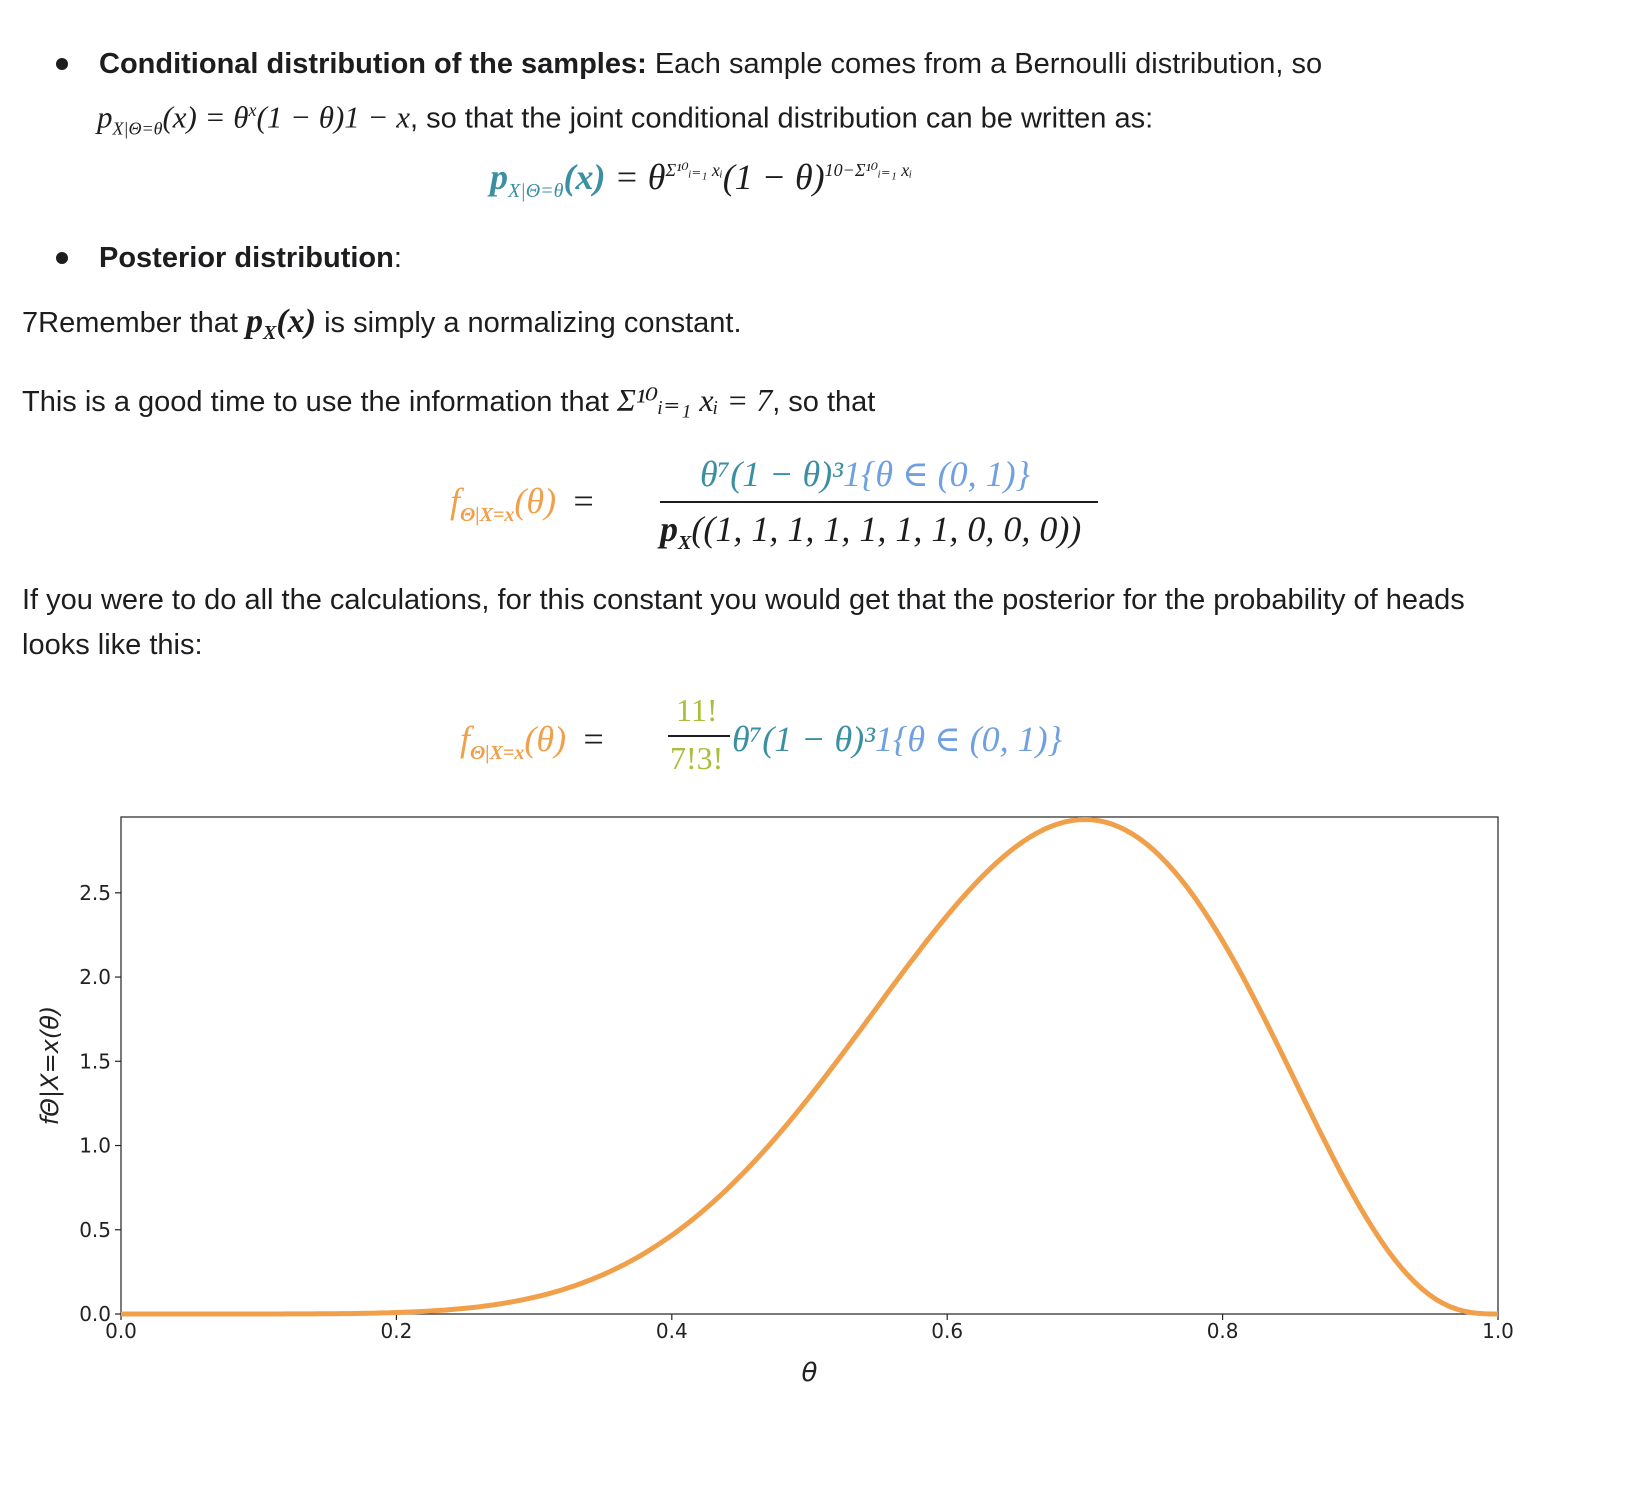 The height and width of the screenshot is (1492, 1644). What do you see at coordinates (936, 474) in the screenshot?
I see `eq2-num-b: 1{θ ∈ (0, 1)}` at bounding box center [936, 474].